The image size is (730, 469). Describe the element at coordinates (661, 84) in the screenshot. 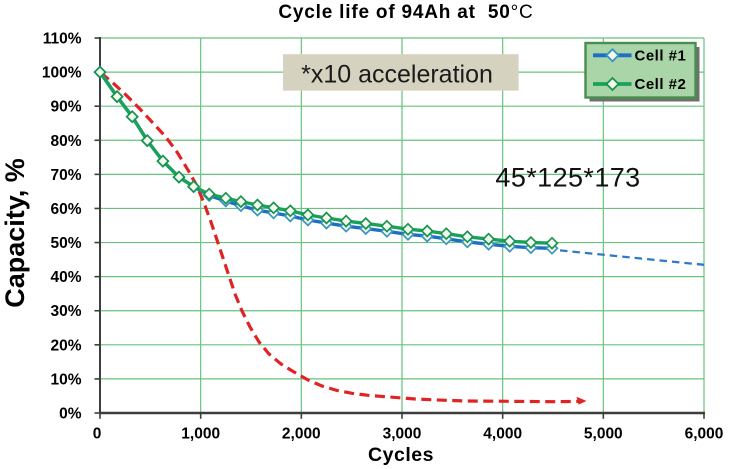

I see `svg-text: Cell #2` at that location.